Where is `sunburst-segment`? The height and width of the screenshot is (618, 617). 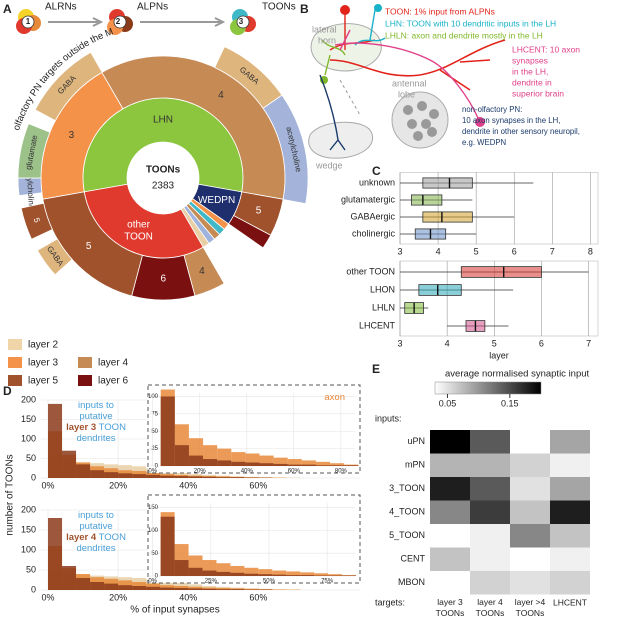 sunburst-segment is located at coordinates (68, 86).